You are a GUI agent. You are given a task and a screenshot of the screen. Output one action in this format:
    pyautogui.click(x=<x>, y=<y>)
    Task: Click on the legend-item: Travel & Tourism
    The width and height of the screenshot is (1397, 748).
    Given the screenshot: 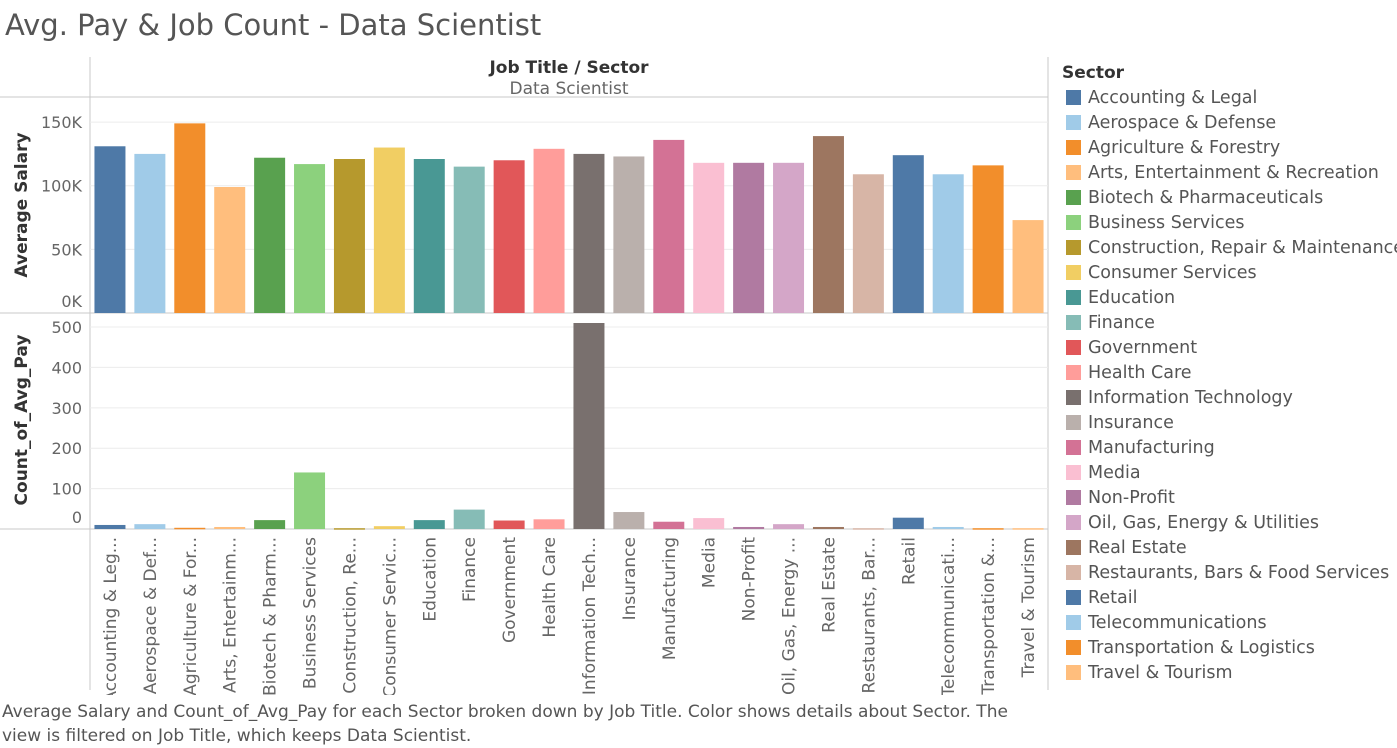 What is the action you would take?
    pyautogui.click(x=1229, y=672)
    